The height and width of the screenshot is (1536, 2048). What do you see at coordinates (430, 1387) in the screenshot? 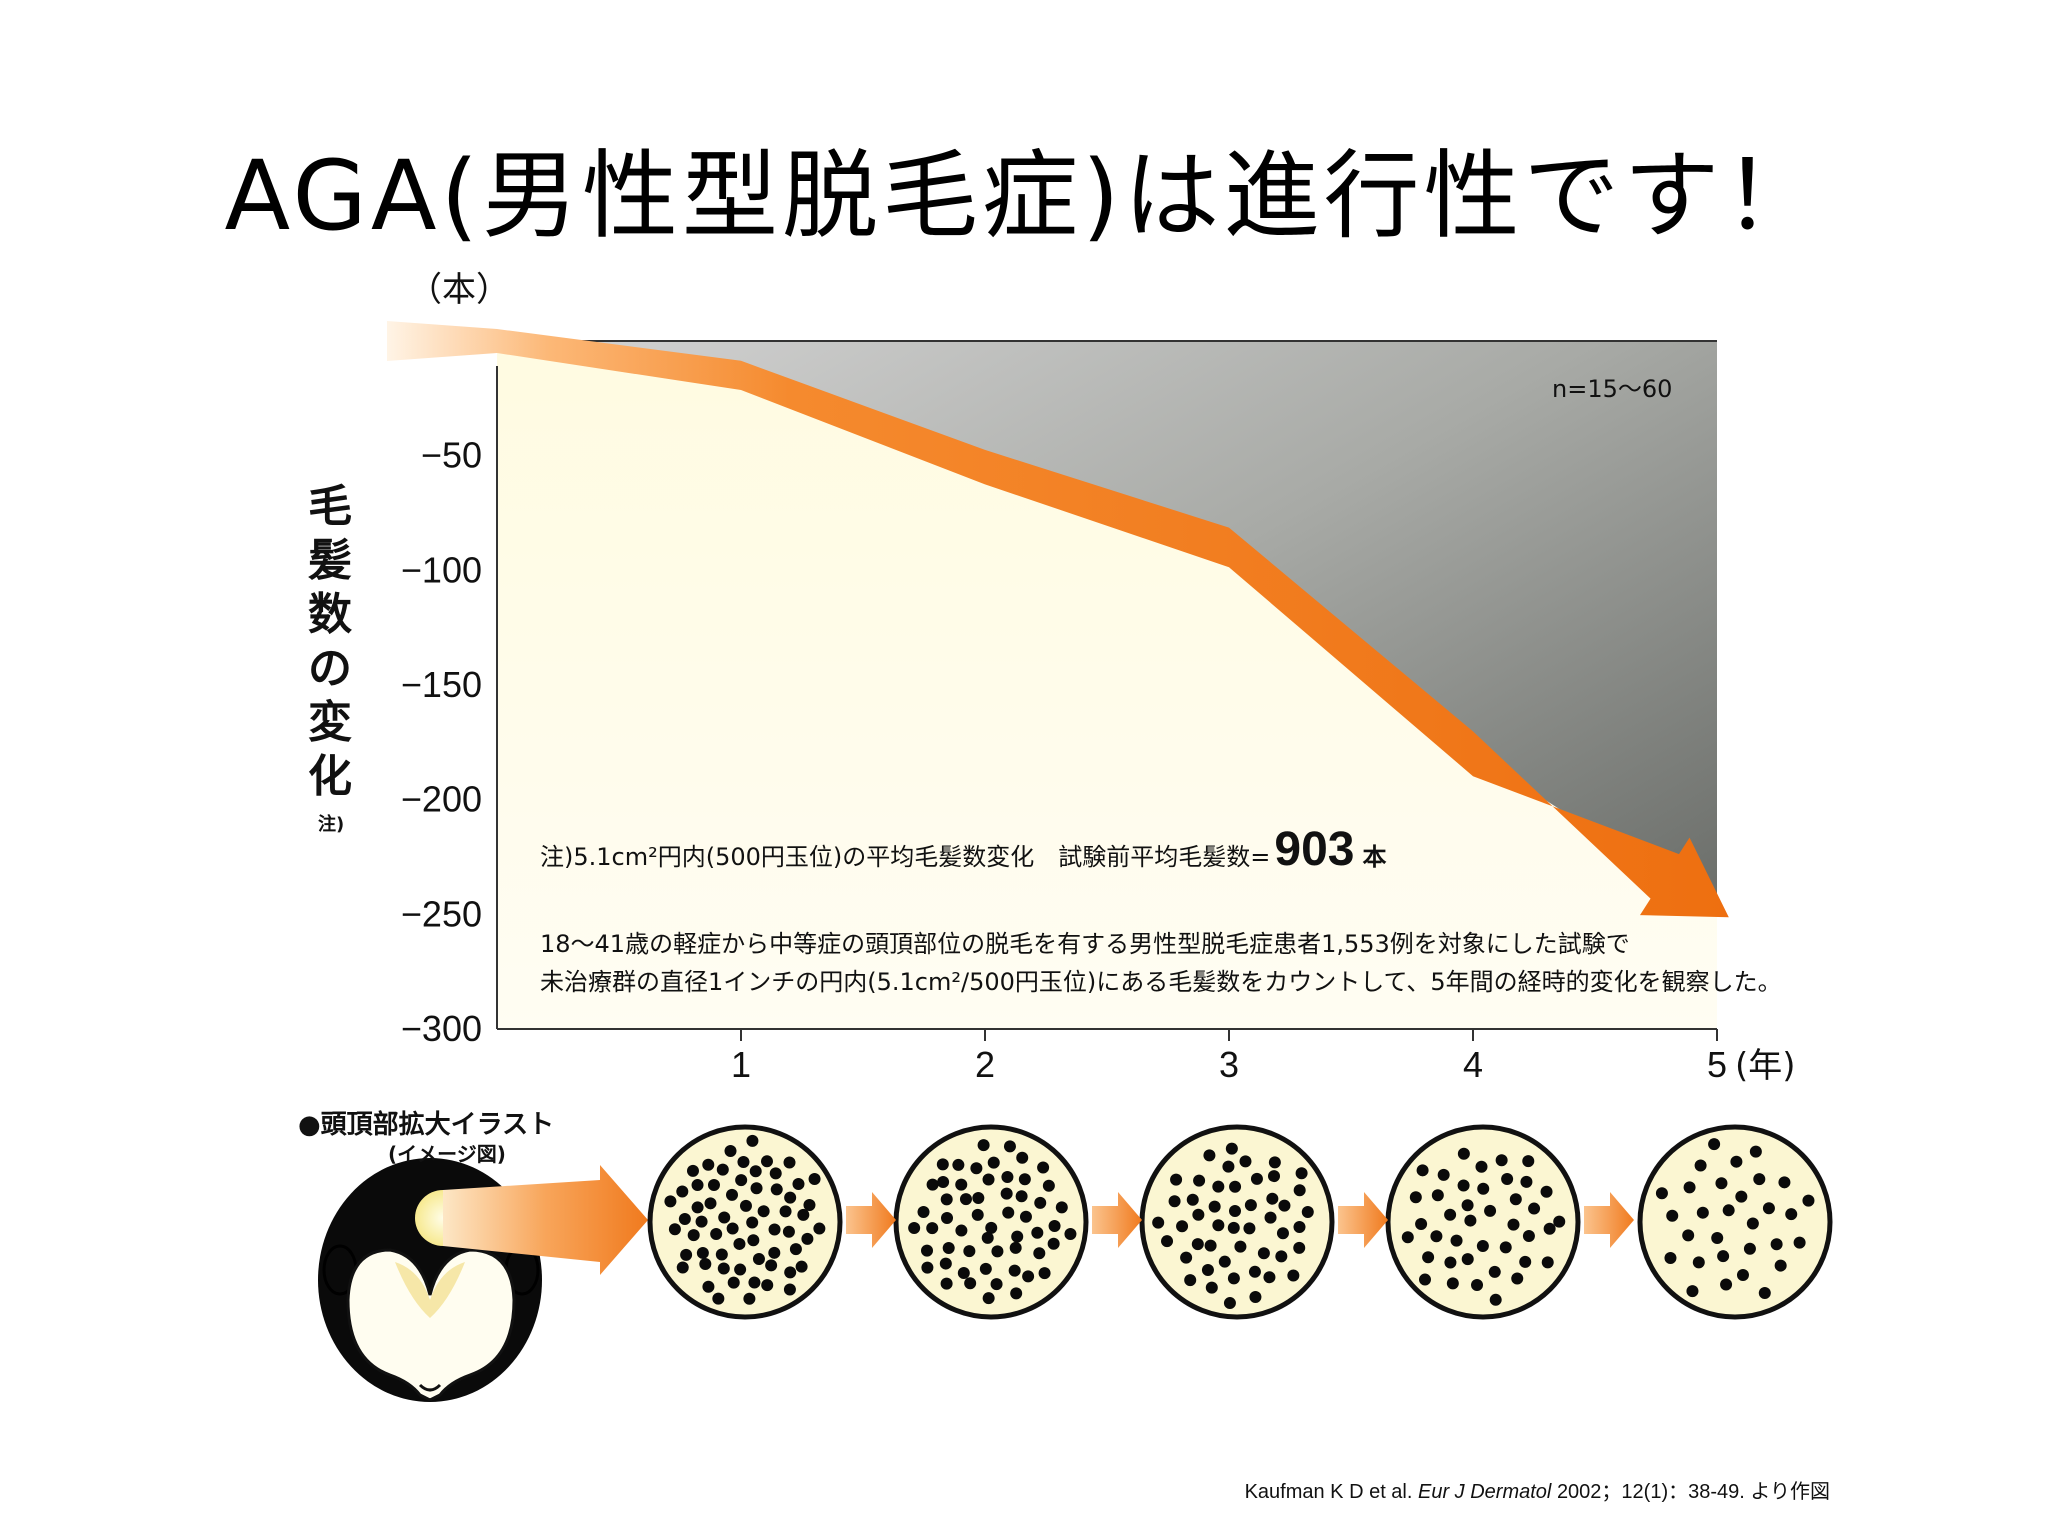
I see `head-nose` at bounding box center [430, 1387].